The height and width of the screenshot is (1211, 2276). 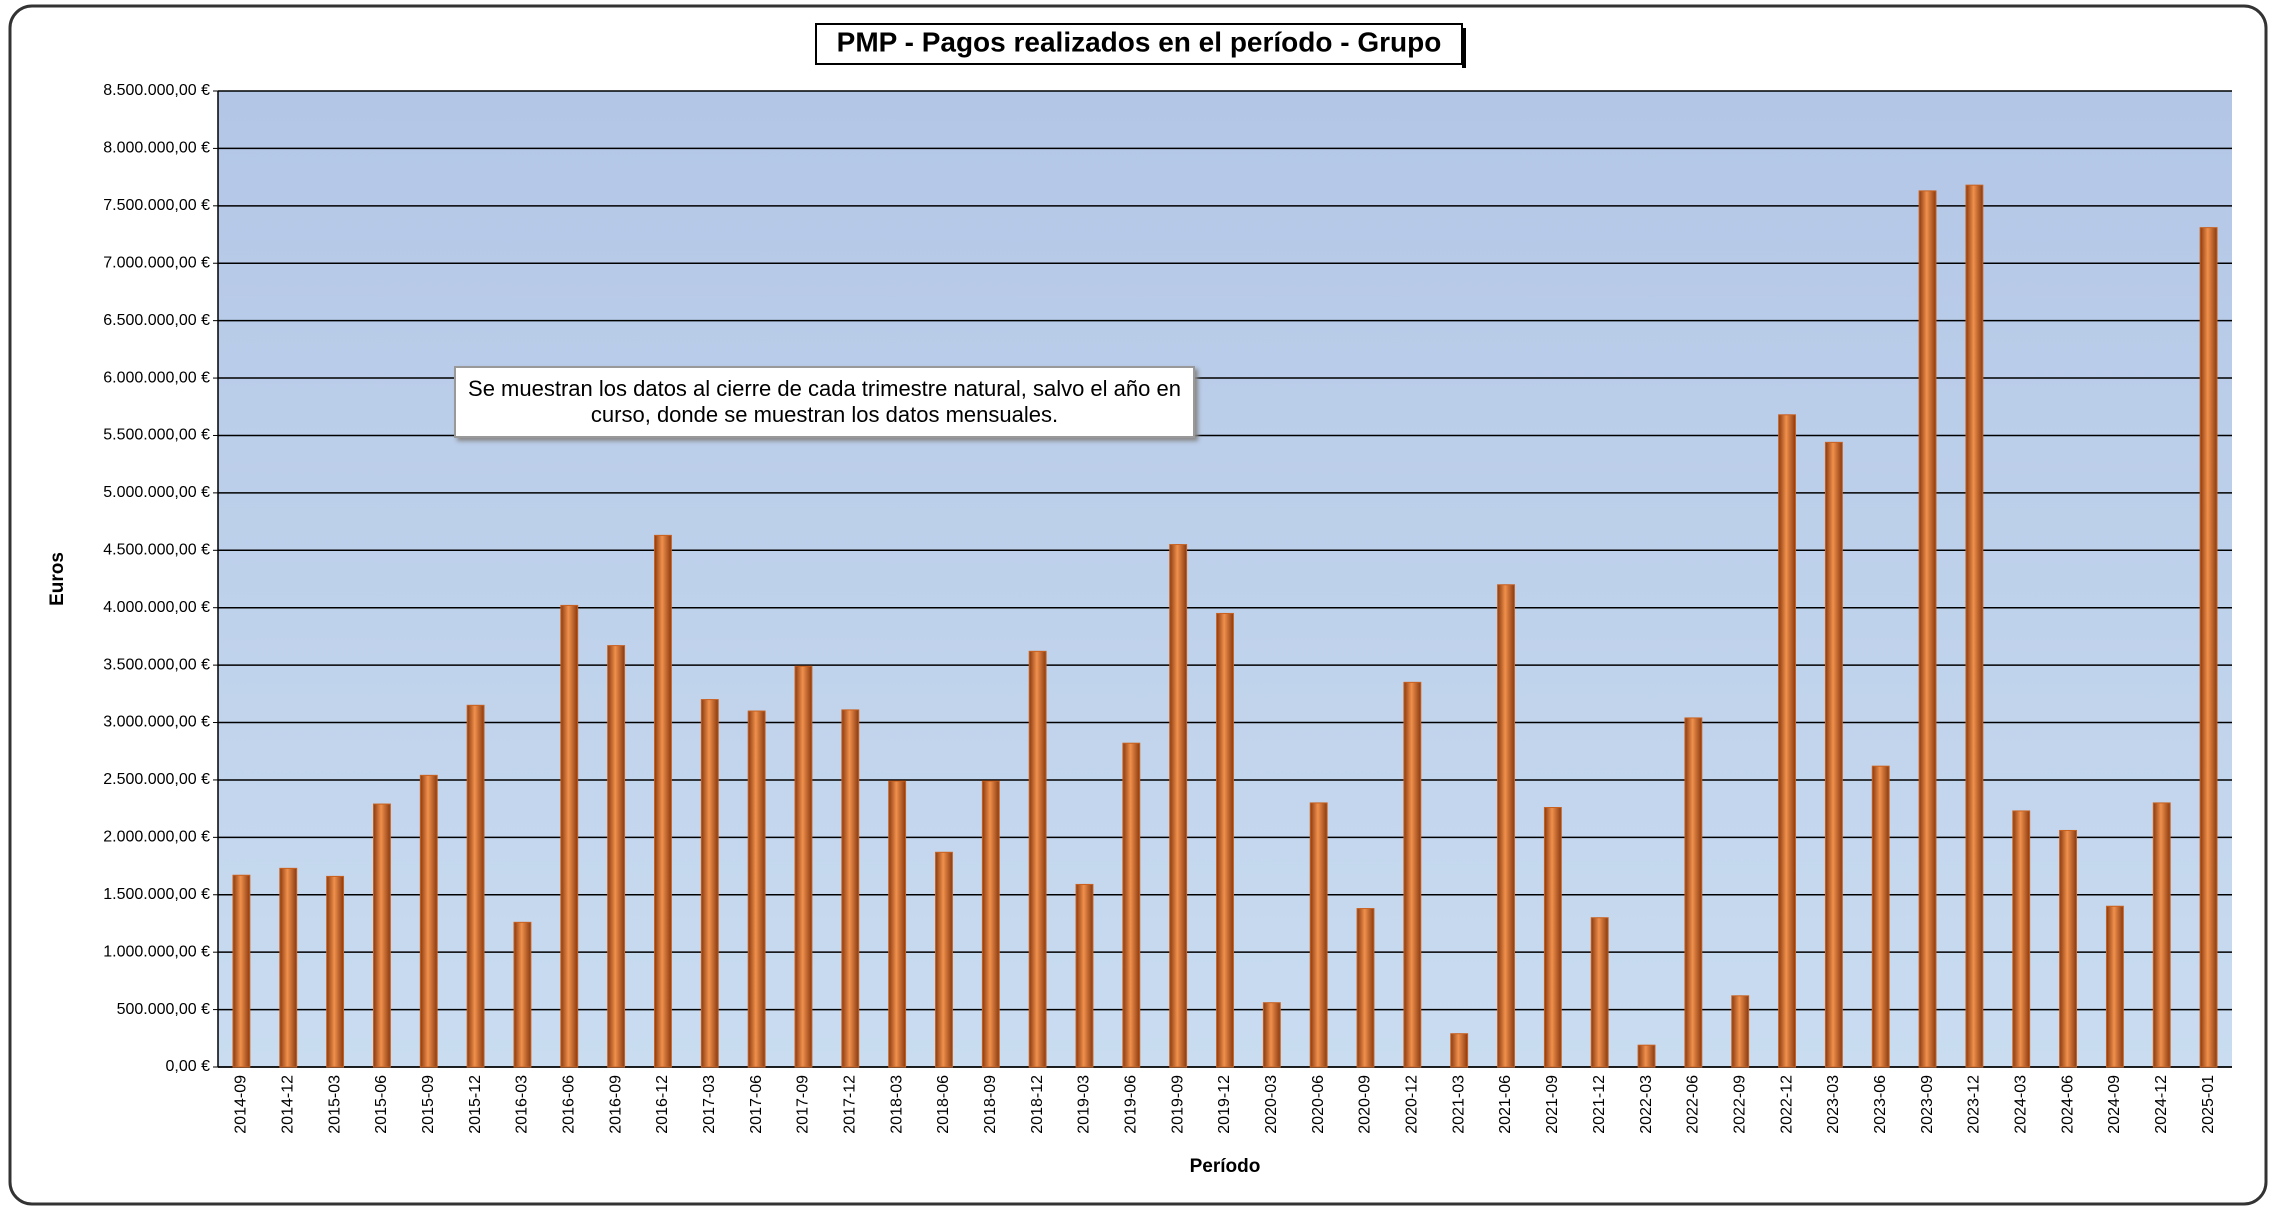 I want to click on x-tick-label: 2022-12, so click(x=1786, y=1104).